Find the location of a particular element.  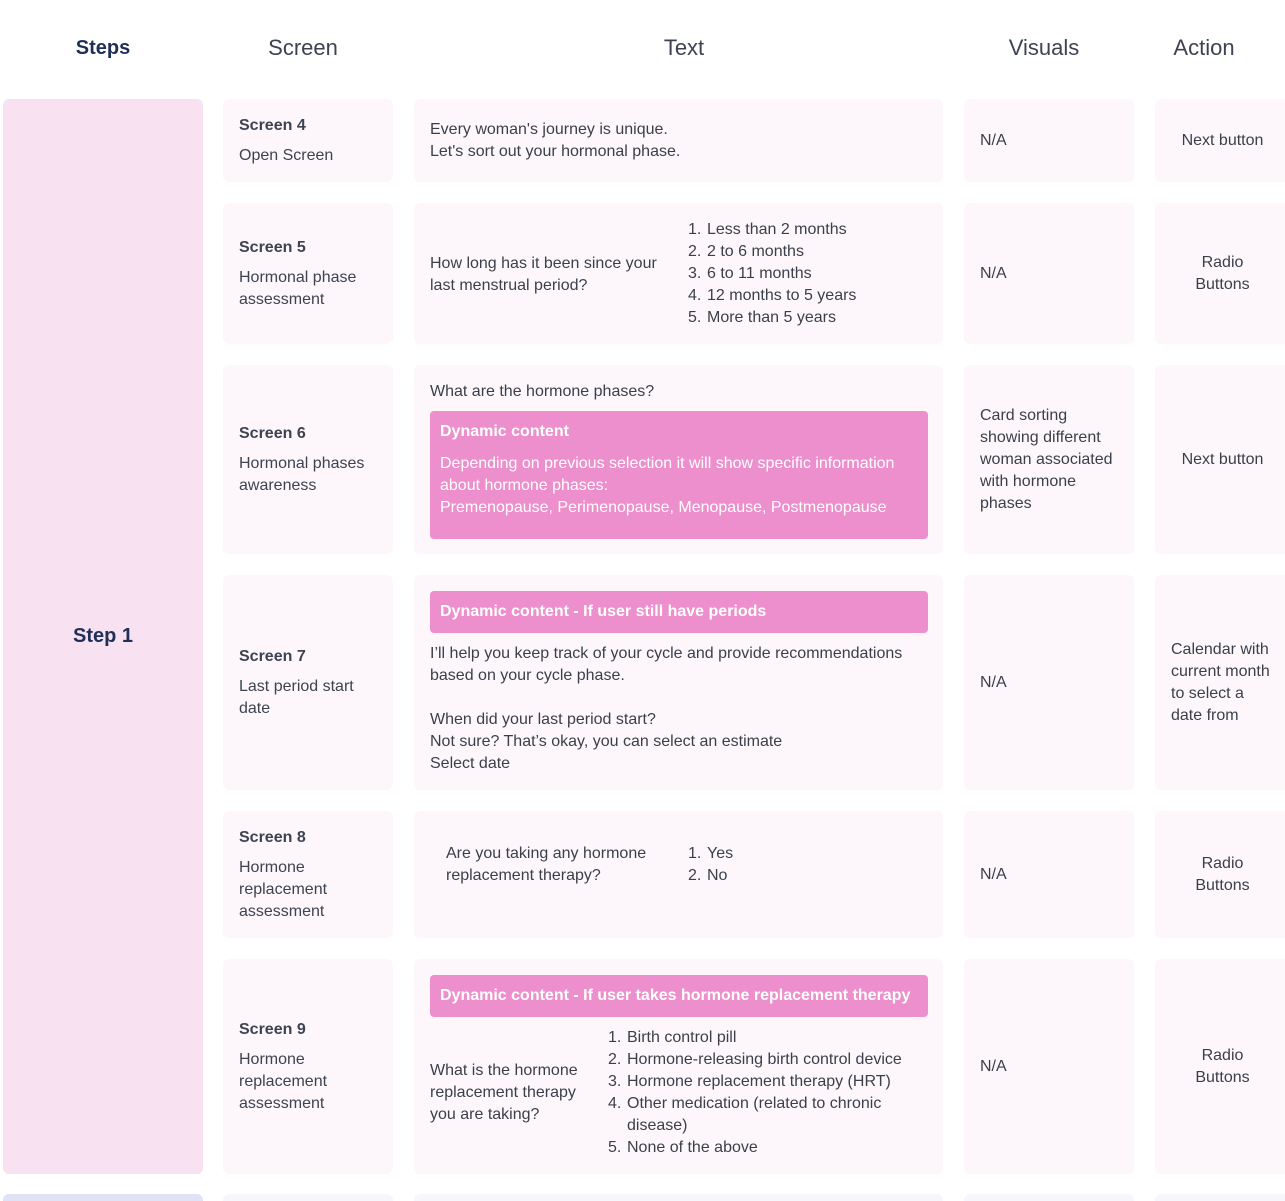

screen-title: Screen 5 is located at coordinates (272, 247).